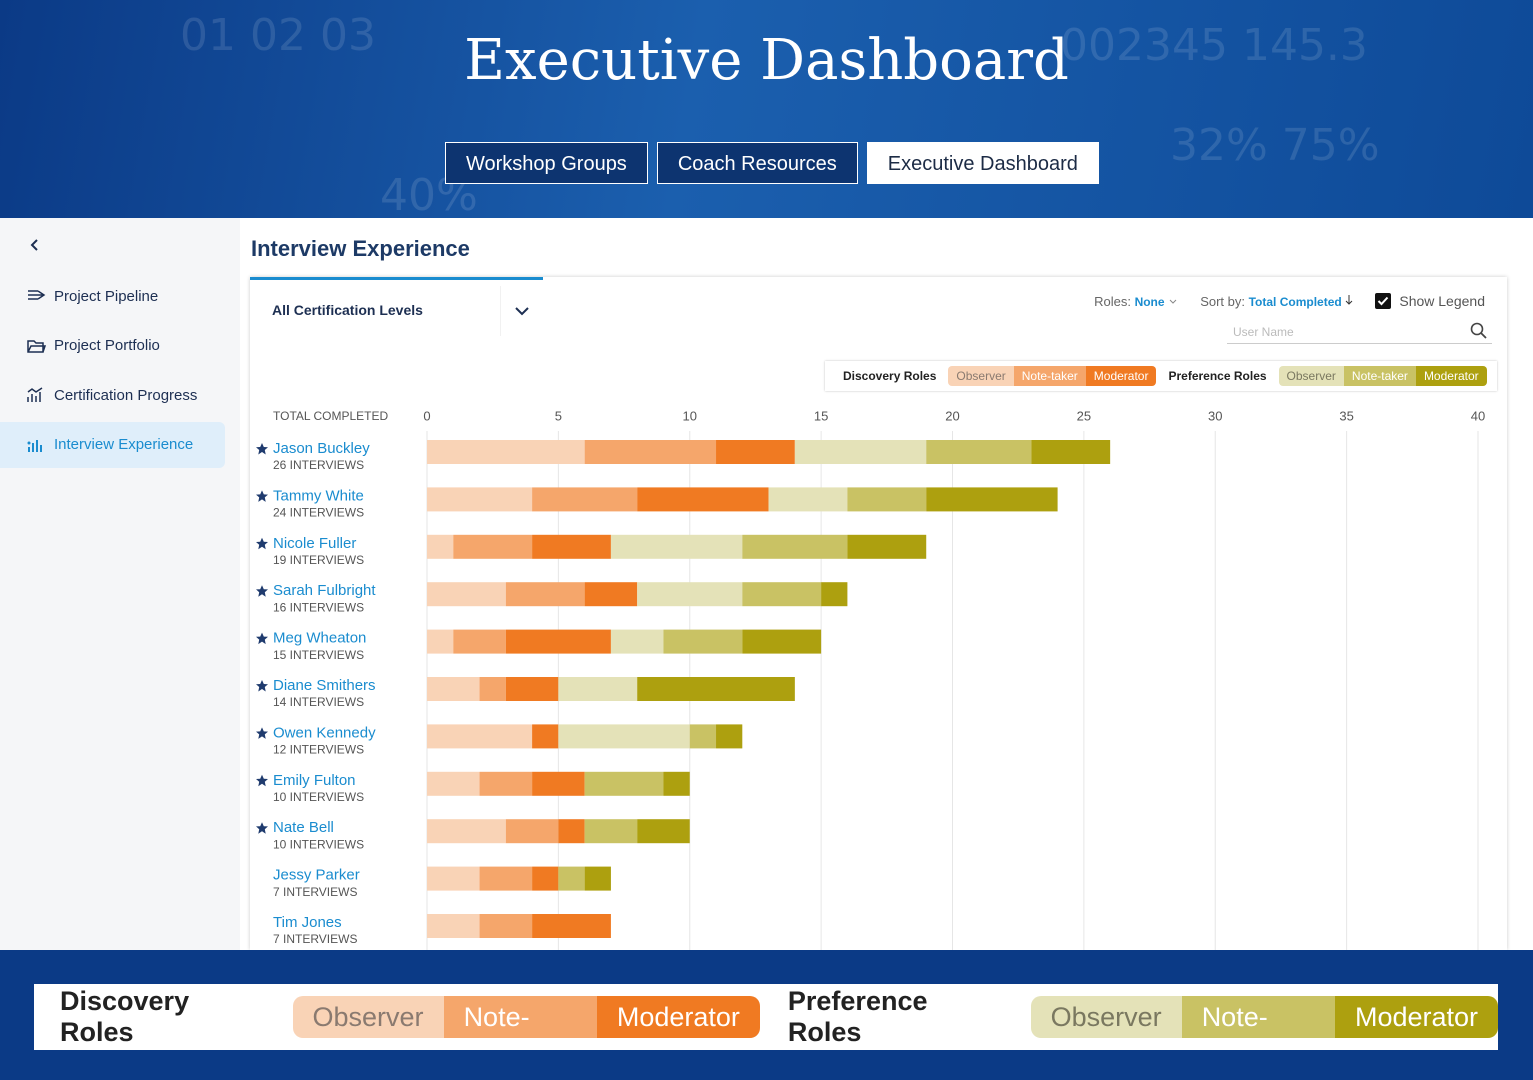  I want to click on search-input: User Name, so click(1359, 332).